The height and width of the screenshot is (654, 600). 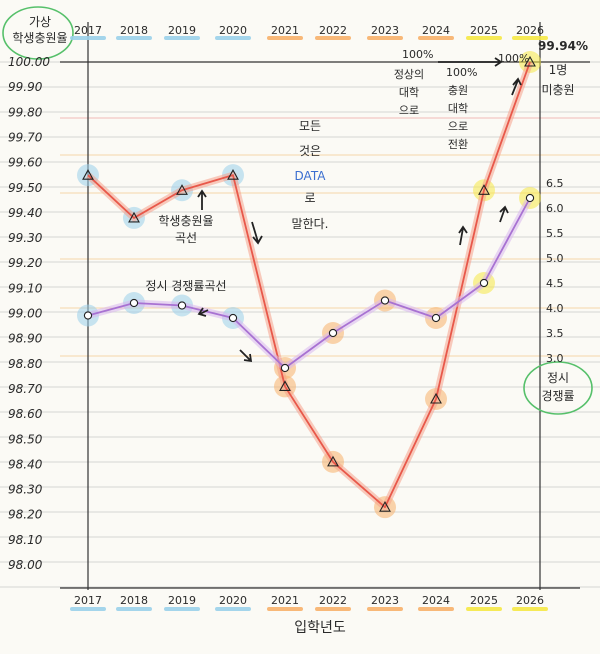 I want to click on corner-label-circle, so click(x=38, y=33).